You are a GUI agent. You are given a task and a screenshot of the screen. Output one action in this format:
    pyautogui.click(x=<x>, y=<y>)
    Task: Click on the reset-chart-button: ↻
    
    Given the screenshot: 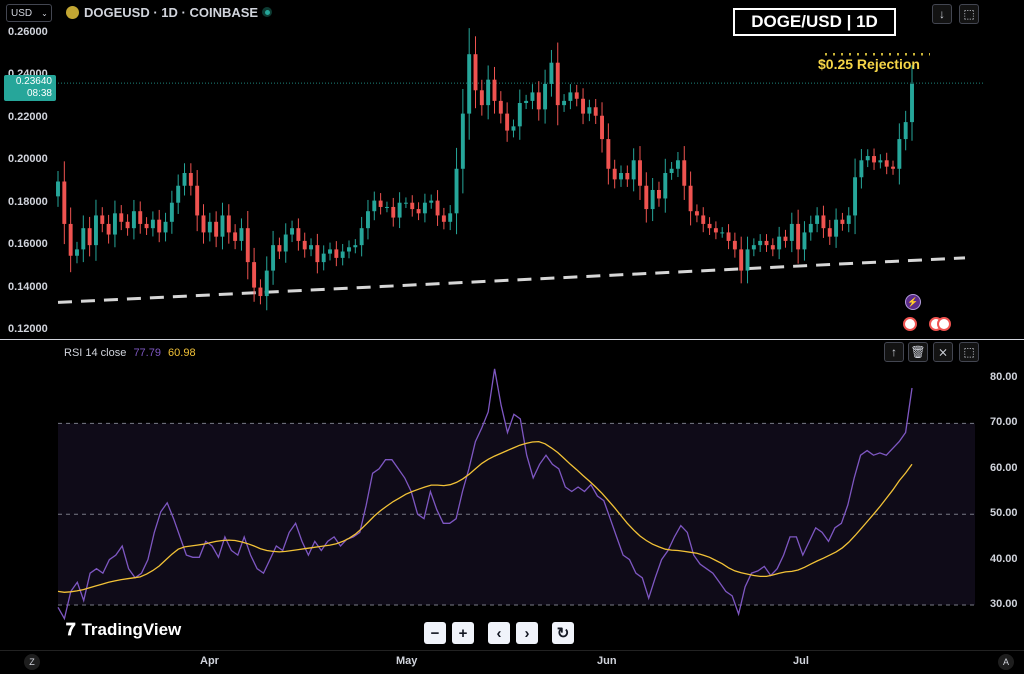 What is the action you would take?
    pyautogui.click(x=563, y=633)
    